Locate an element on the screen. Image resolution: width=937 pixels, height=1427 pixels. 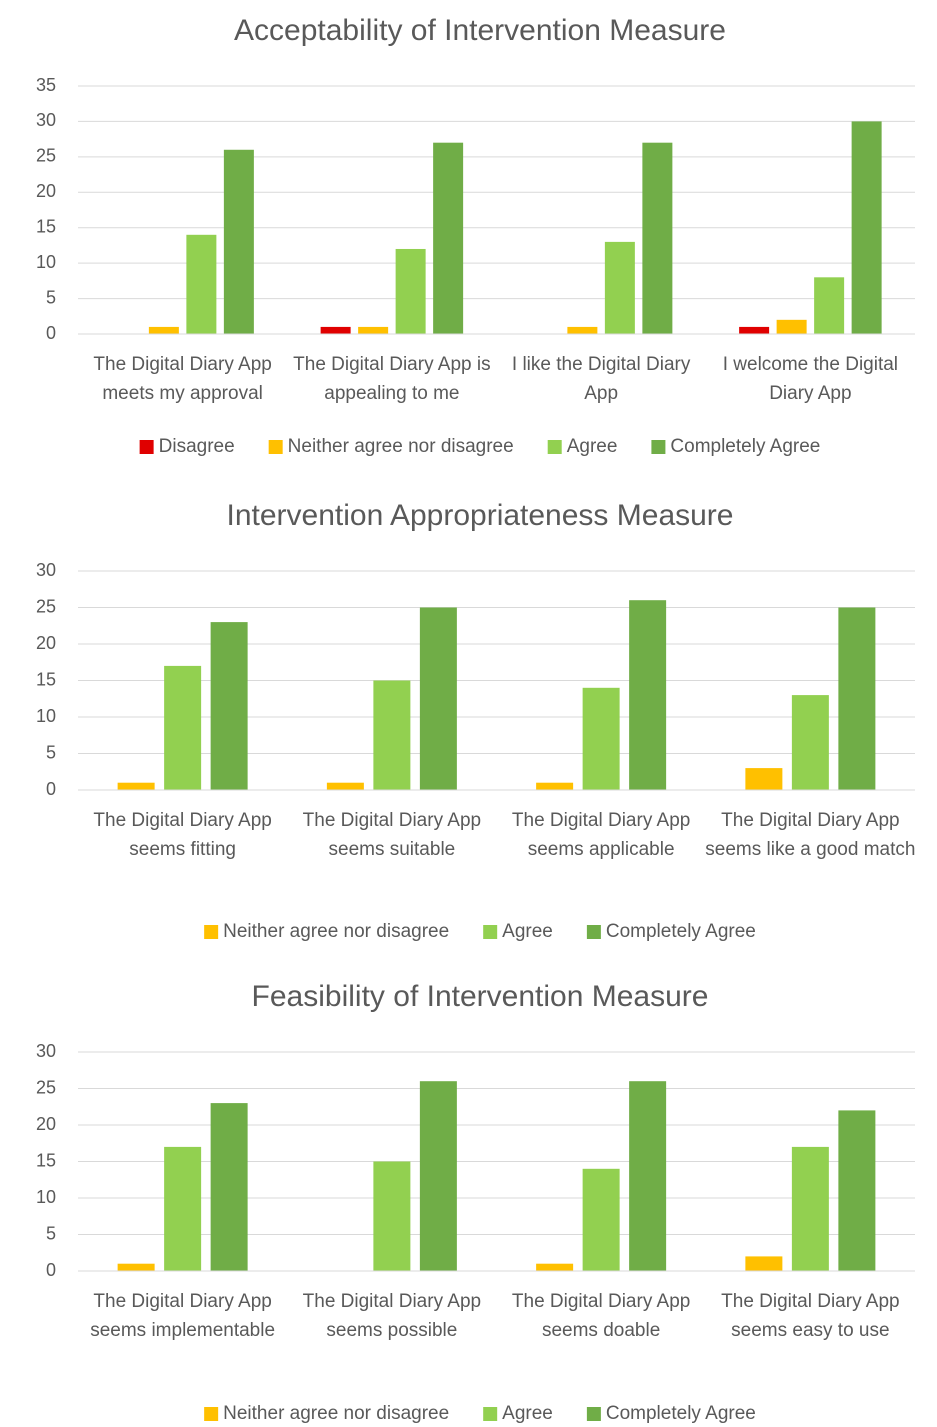
x-tick-label: The Digital Diary App seems applicable is located at coordinates (601, 835).